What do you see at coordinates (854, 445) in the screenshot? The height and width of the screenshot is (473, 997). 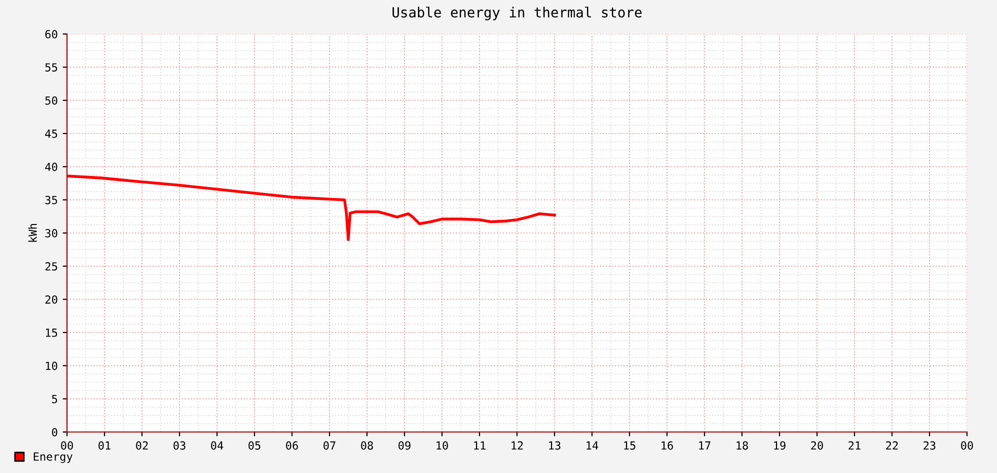 I see `x-tick-label: 21` at bounding box center [854, 445].